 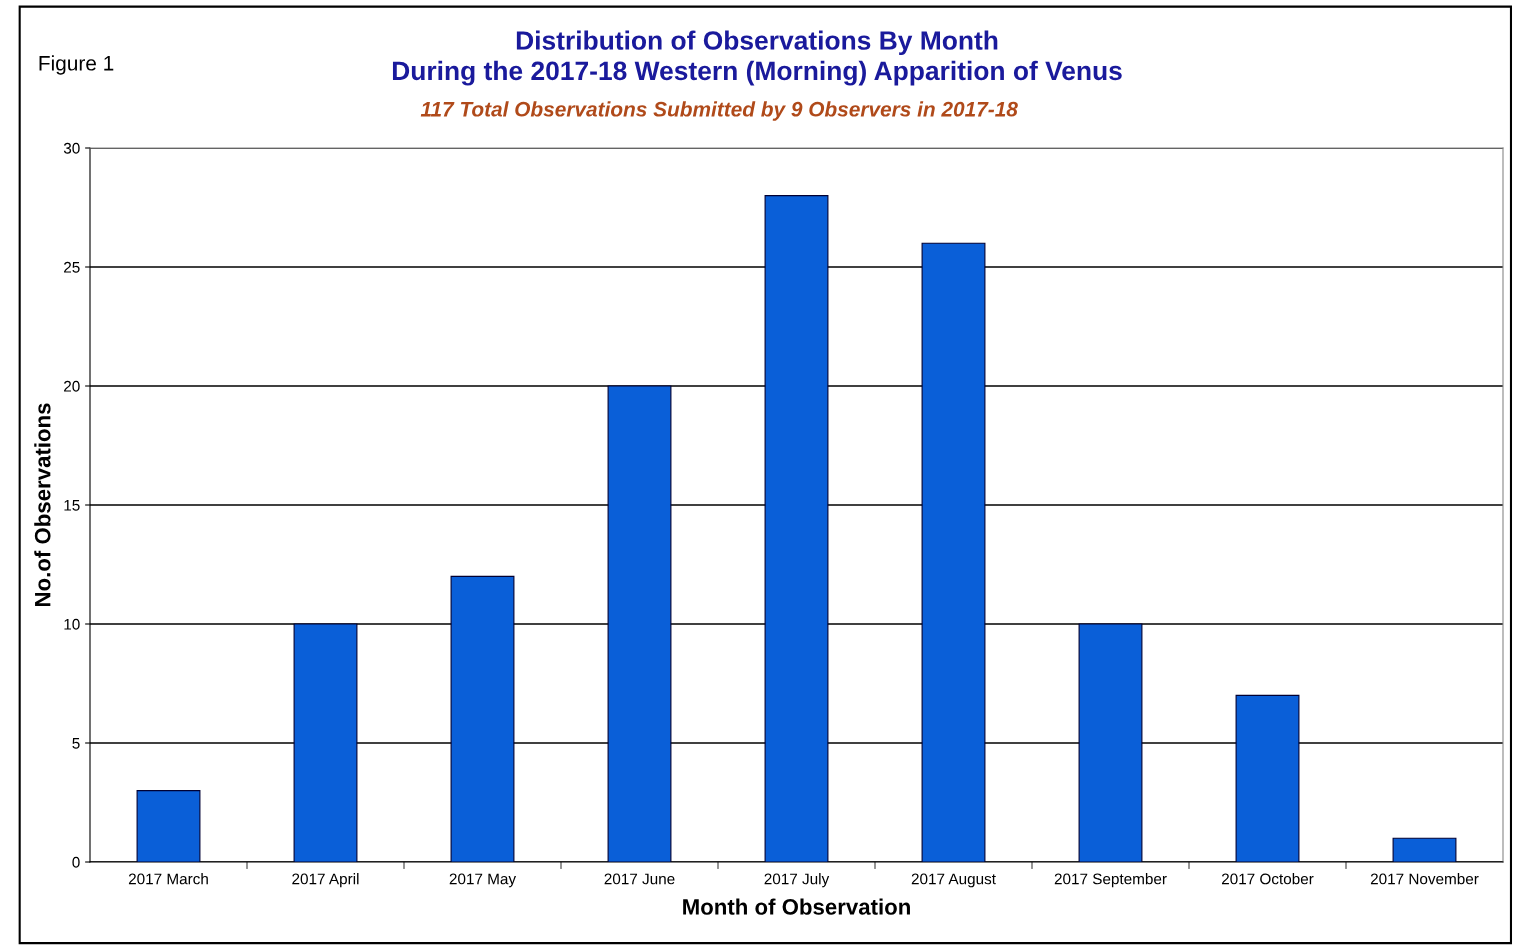 I want to click on y-tick-label: 5, so click(x=76, y=743).